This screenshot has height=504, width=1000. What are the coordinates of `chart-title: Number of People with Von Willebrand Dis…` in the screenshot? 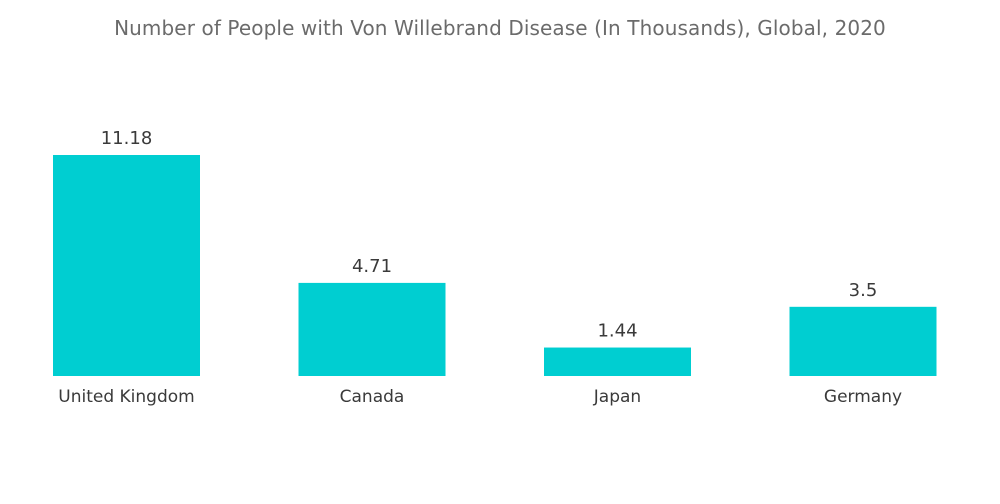 It's located at (500, 28).